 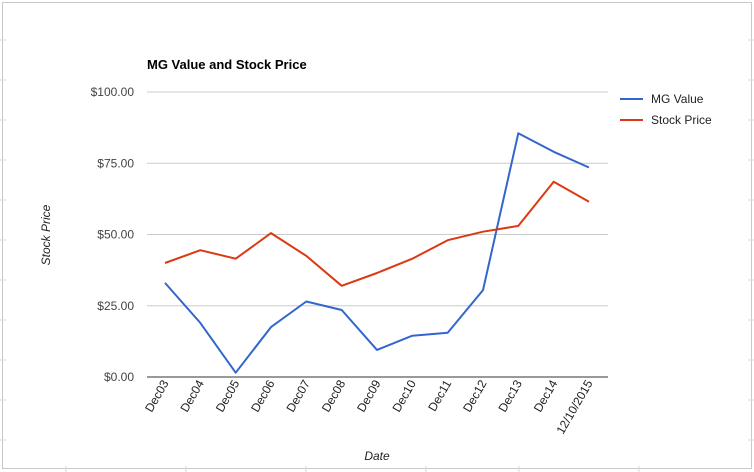 What do you see at coordinates (681, 120) in the screenshot?
I see `legend-label: Stock Price` at bounding box center [681, 120].